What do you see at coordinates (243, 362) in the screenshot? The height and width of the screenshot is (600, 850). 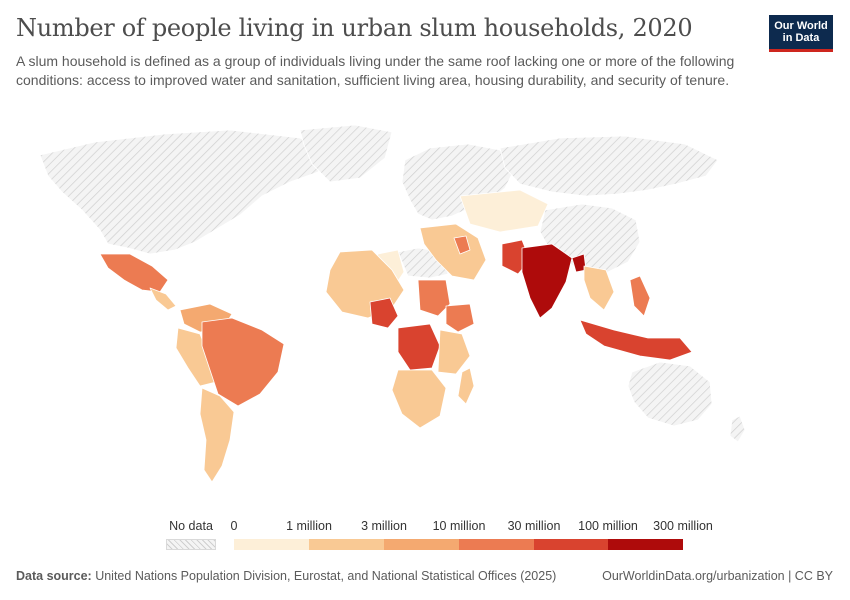 I see `region-brazil` at bounding box center [243, 362].